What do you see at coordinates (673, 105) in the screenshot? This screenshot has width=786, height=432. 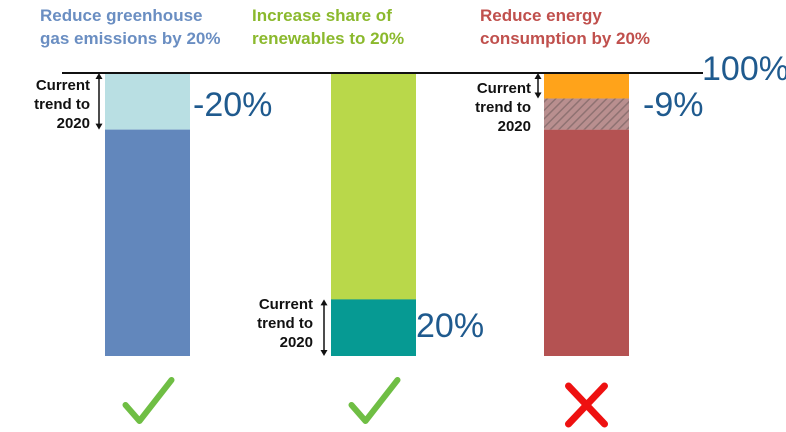 I see `annotation-energy: -9%` at bounding box center [673, 105].